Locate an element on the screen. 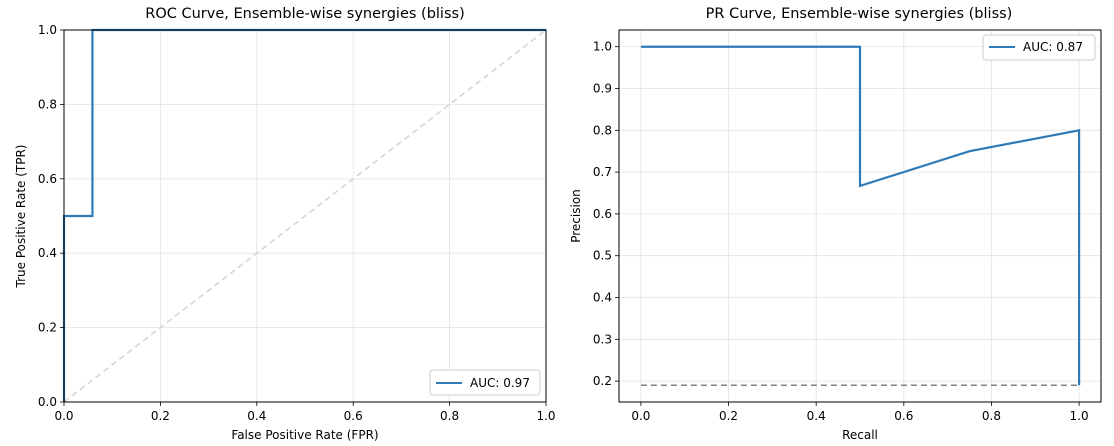 This screenshot has width=1114, height=446. pr-y-tick-label: 0.6 is located at coordinates (602, 214).